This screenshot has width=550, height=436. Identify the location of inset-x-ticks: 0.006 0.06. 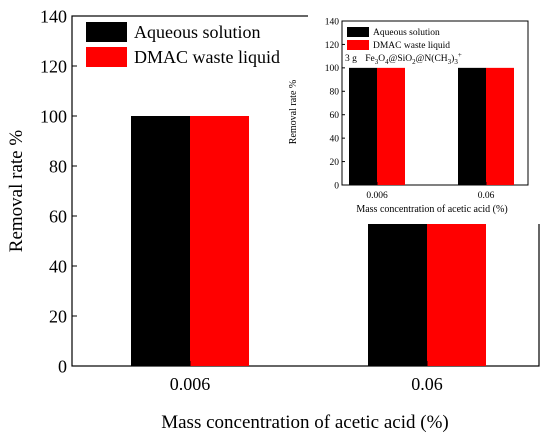
(430, 191).